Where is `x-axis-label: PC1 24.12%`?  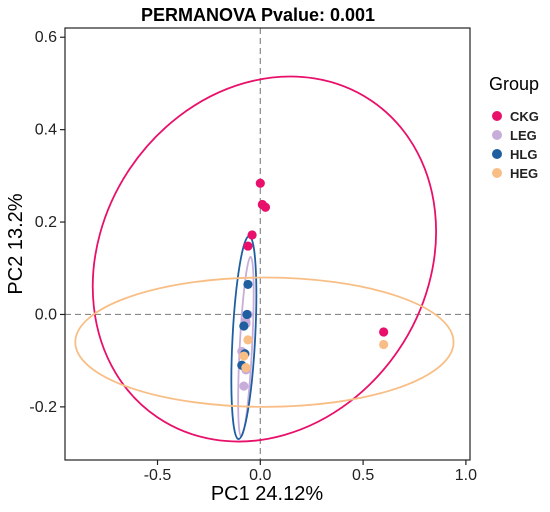 x-axis-label: PC1 24.12% is located at coordinates (267, 494).